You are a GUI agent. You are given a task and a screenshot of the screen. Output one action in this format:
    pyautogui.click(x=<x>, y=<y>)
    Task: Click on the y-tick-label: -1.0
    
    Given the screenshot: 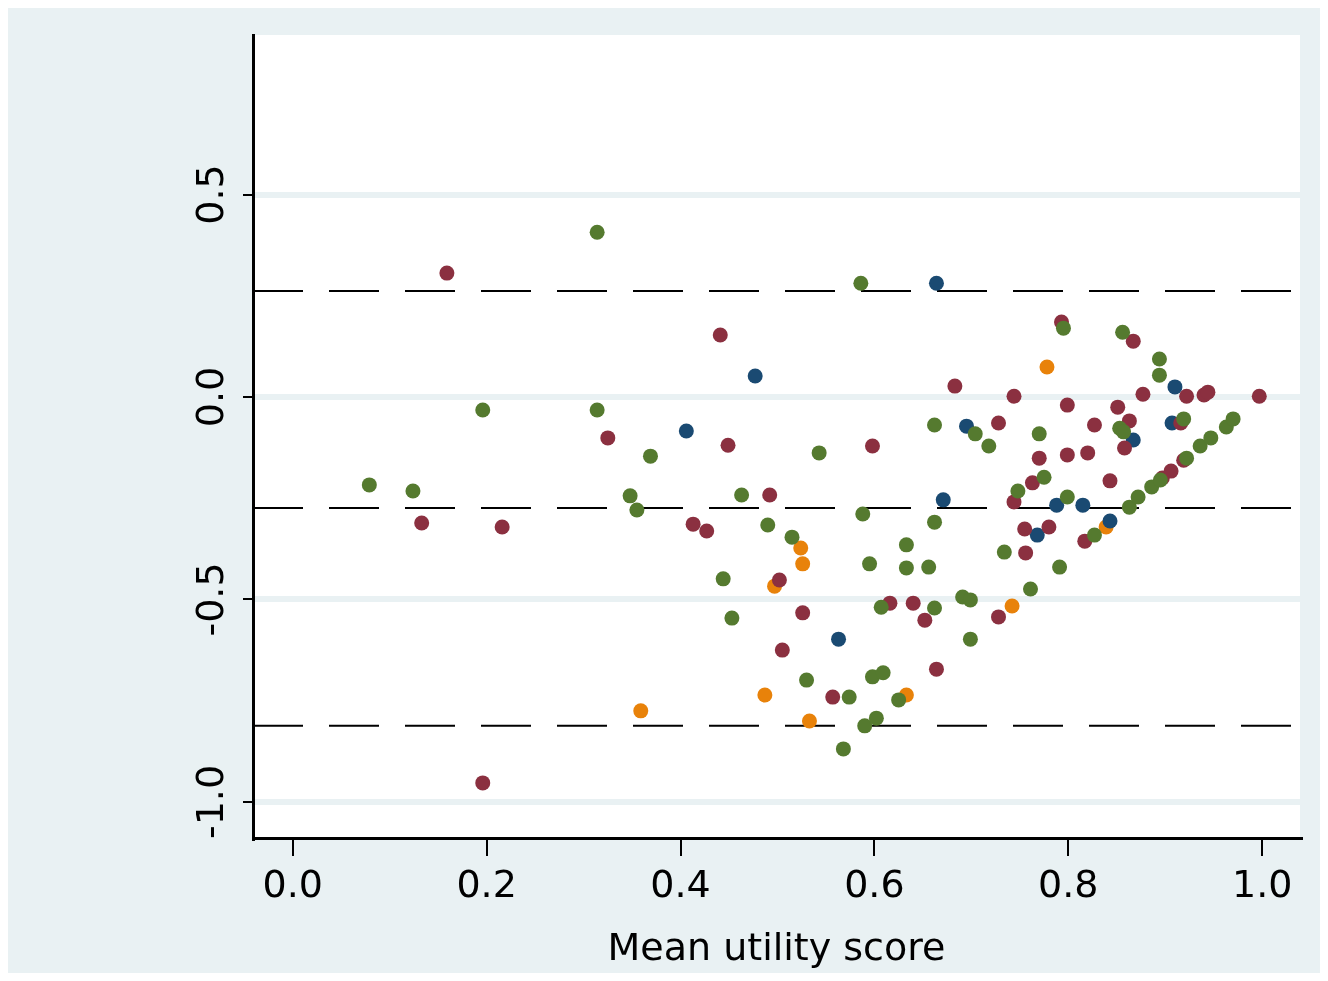 What is the action you would take?
    pyautogui.click(x=209, y=802)
    